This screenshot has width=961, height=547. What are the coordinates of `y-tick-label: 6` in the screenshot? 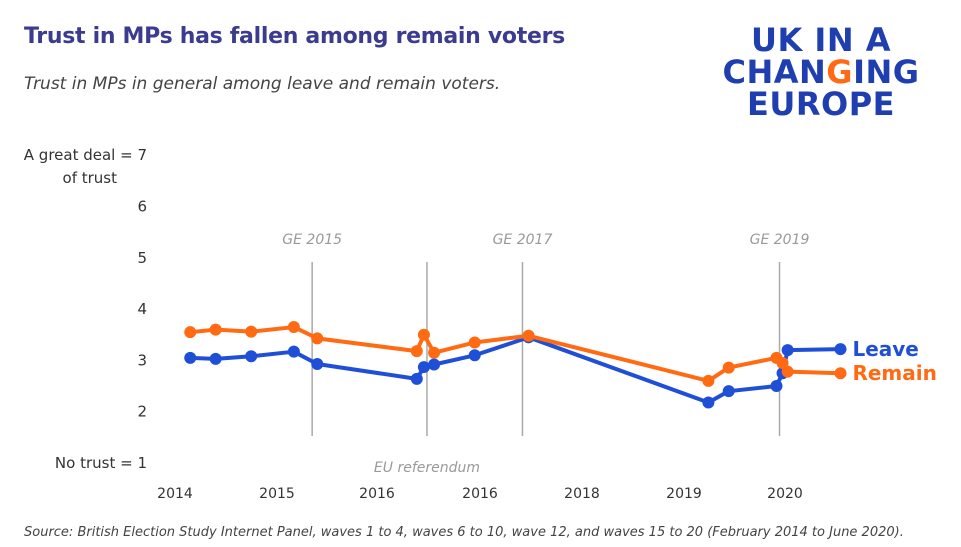 It's located at (142, 207).